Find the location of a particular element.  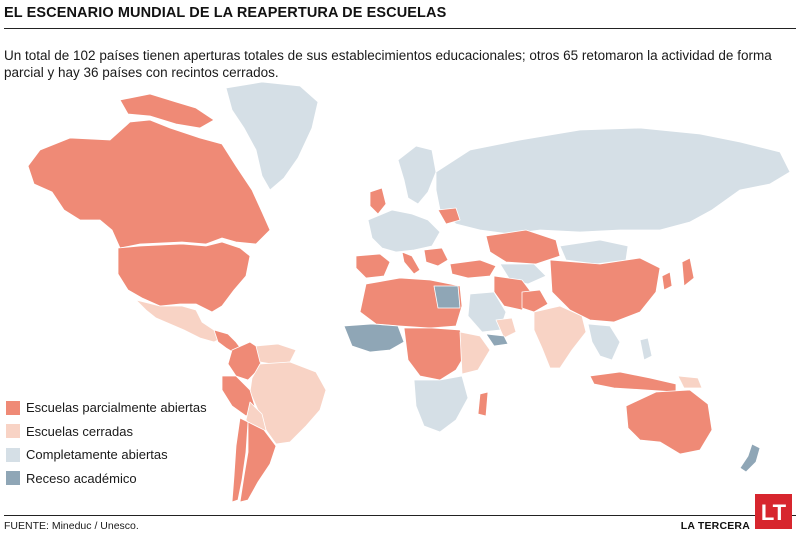

map-region-kazakhstan is located at coordinates (523, 247).